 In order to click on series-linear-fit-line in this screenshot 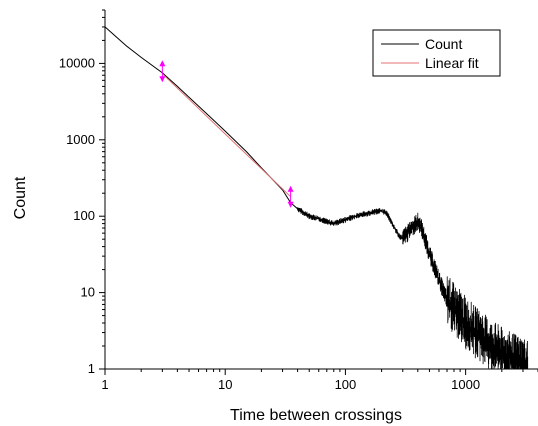, I will do `click(226, 135)`.